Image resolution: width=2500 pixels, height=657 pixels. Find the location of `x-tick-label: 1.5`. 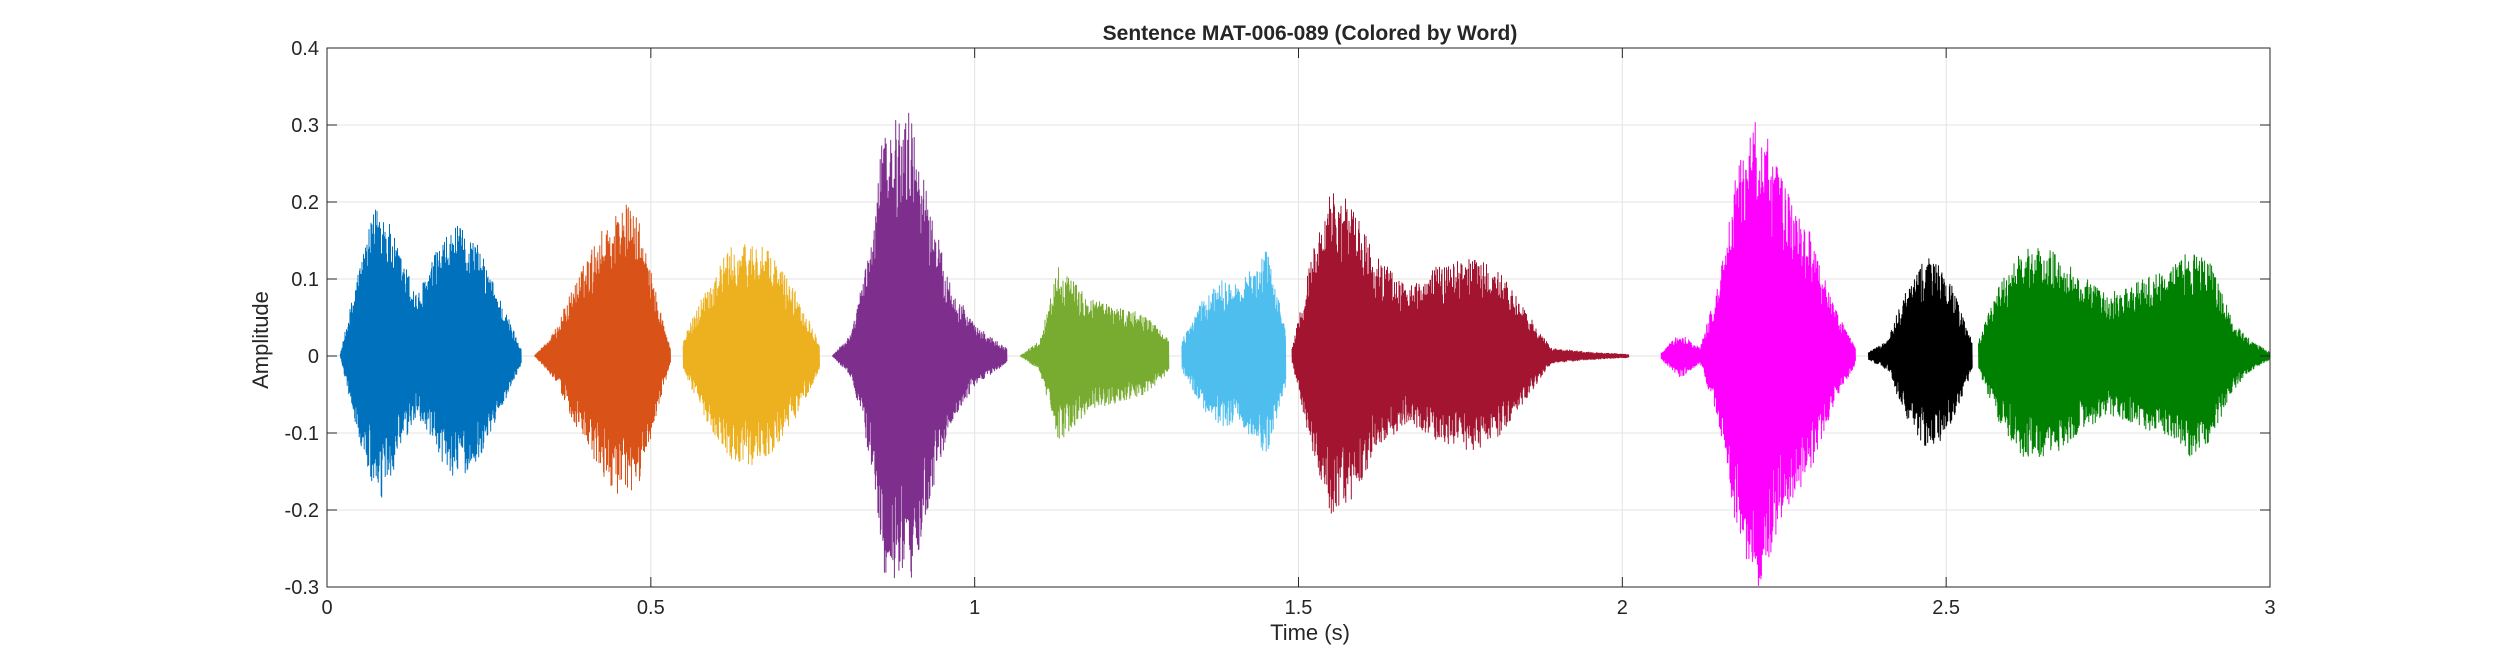

x-tick-label: 1.5 is located at coordinates (1299, 608).